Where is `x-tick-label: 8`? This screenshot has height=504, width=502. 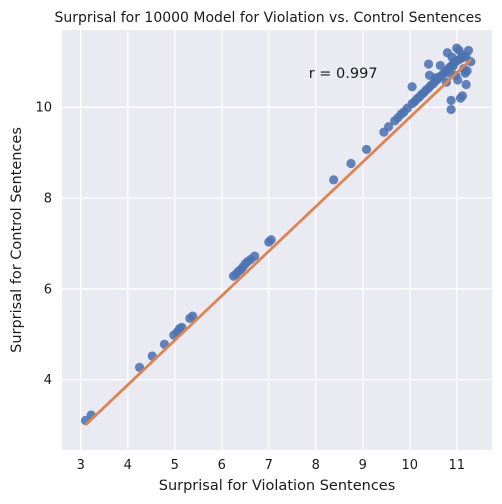 x-tick-label: 8 is located at coordinates (316, 465).